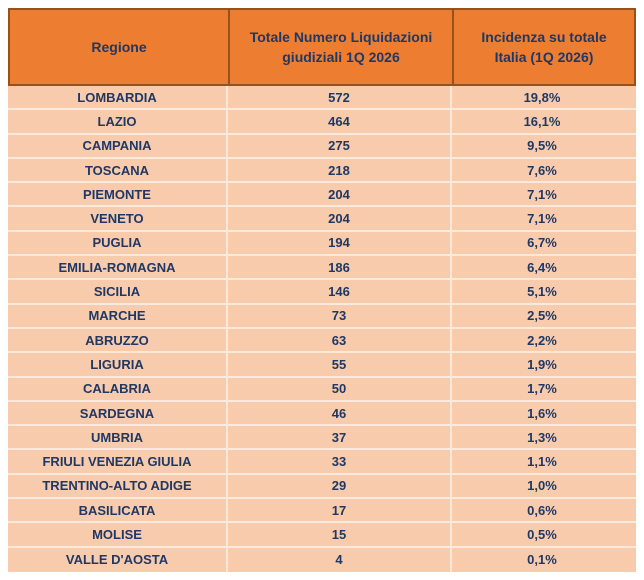 The image size is (644, 580). What do you see at coordinates (542, 534) in the screenshot?
I see `incidence-cell: 0,5%` at bounding box center [542, 534].